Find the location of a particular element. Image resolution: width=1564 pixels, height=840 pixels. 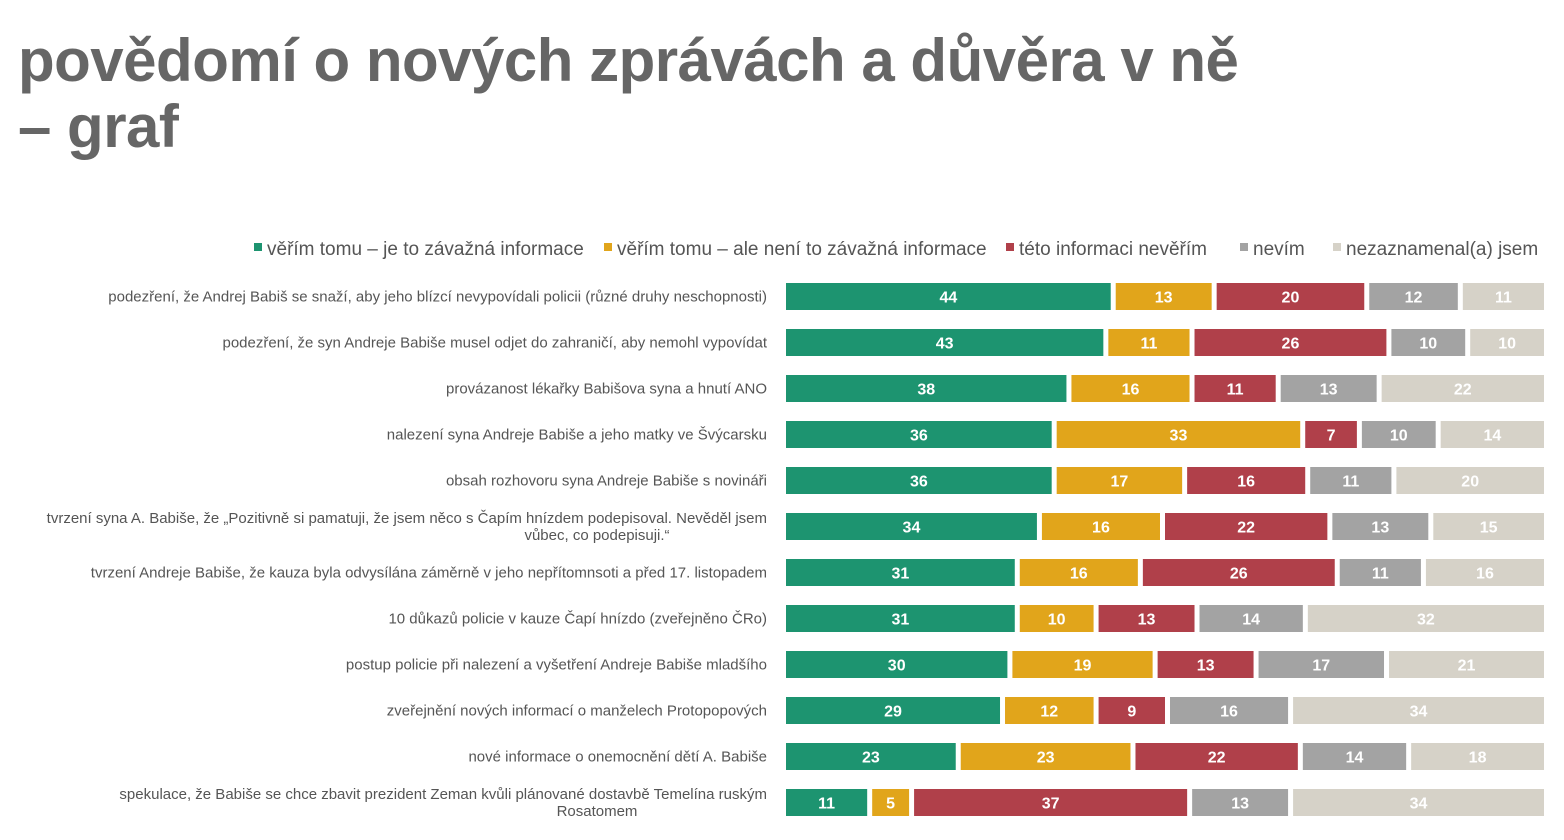

data-label: 15 is located at coordinates (1489, 528).